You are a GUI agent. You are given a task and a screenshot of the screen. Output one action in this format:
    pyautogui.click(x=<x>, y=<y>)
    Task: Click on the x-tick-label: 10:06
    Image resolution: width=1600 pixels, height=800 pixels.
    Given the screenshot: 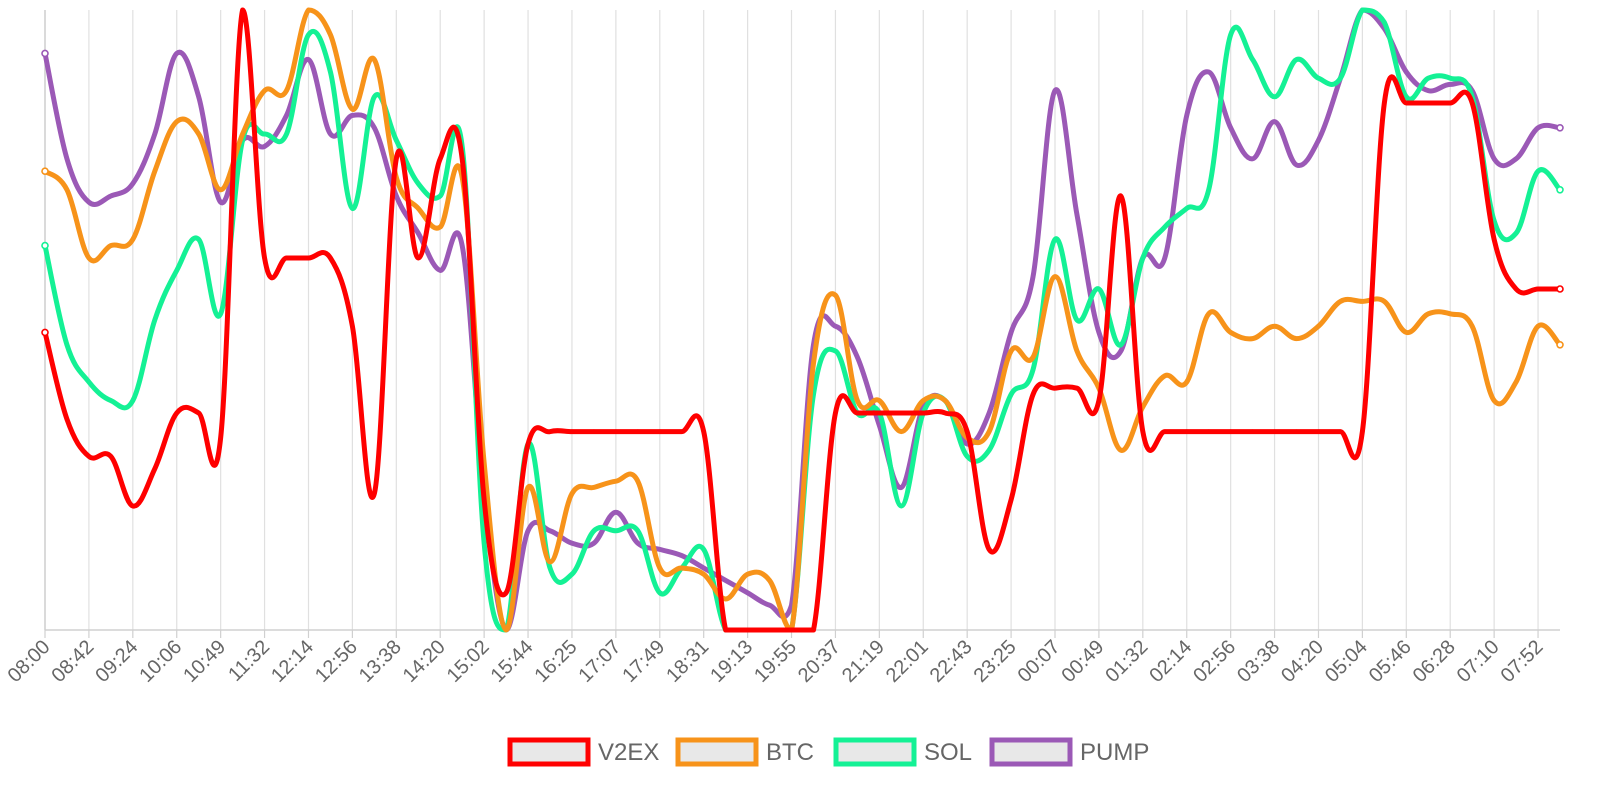 What is the action you would take?
    pyautogui.click(x=160, y=661)
    